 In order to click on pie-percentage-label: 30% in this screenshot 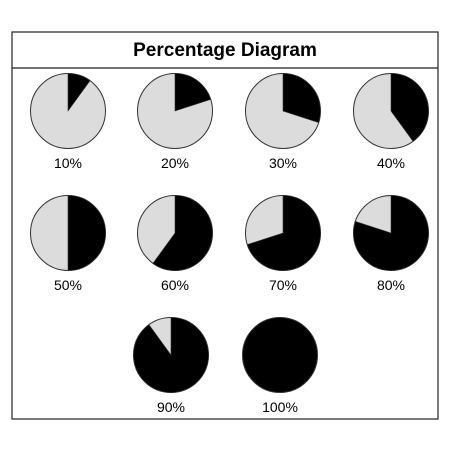, I will do `click(283, 163)`.